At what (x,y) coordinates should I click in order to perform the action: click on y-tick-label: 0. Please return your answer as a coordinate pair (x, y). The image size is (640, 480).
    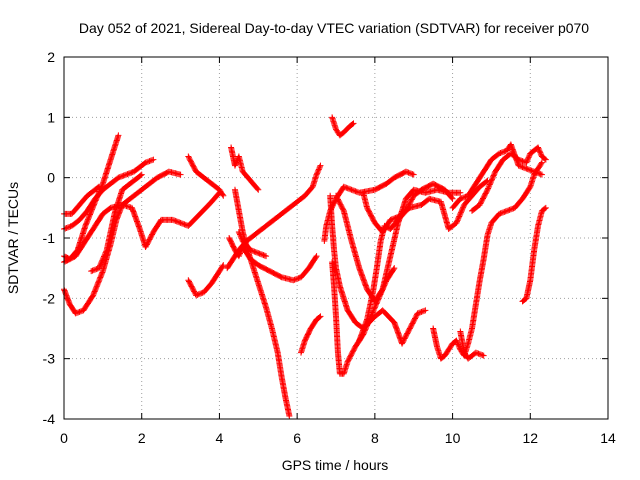
    Looking at the image, I should click on (51, 178).